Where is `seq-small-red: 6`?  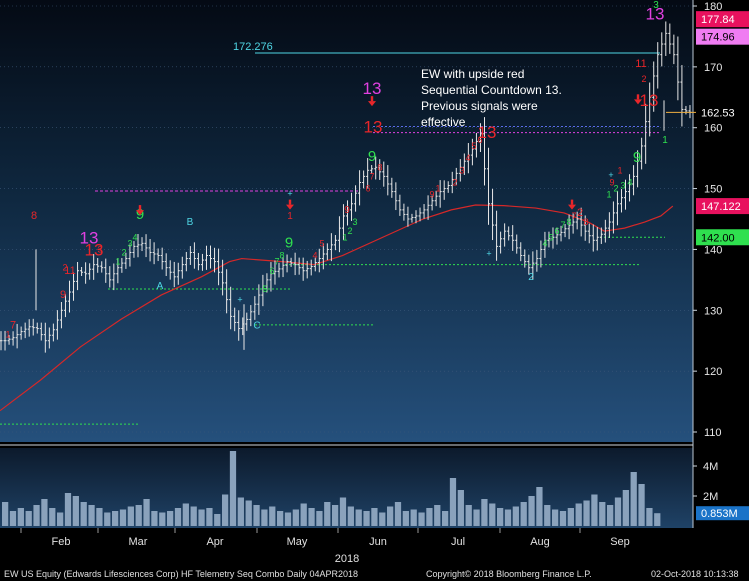
seq-small-red: 6 is located at coordinates (479, 140).